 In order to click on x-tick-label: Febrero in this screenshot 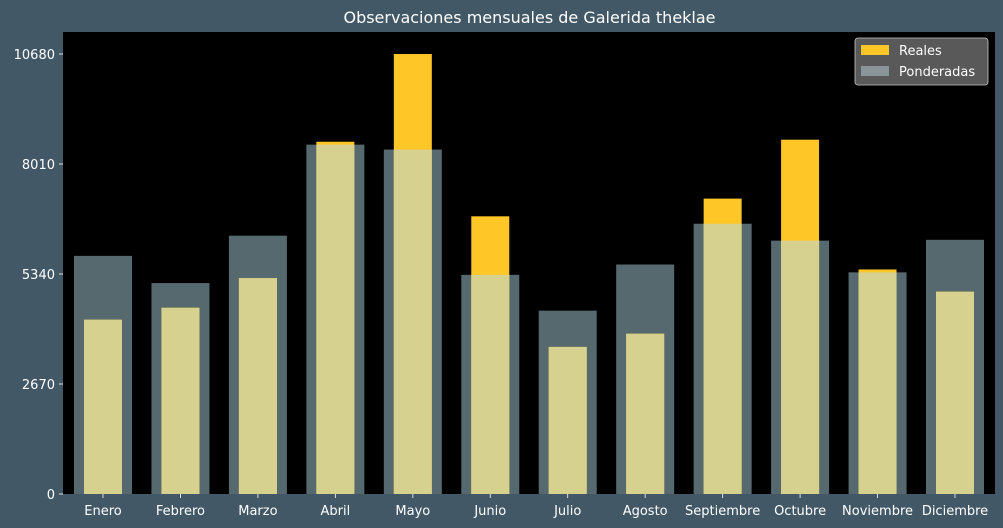, I will do `click(180, 511)`.